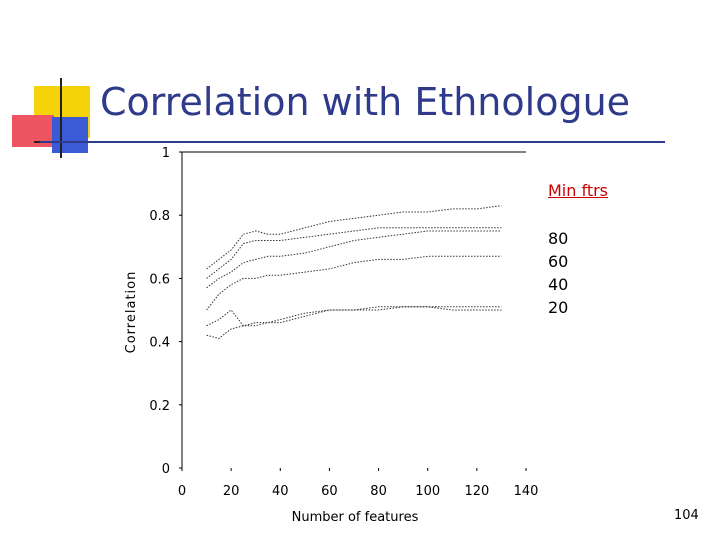 This screenshot has height=540, width=720. I want to click on y-tick-label: 0.2, so click(159, 406).